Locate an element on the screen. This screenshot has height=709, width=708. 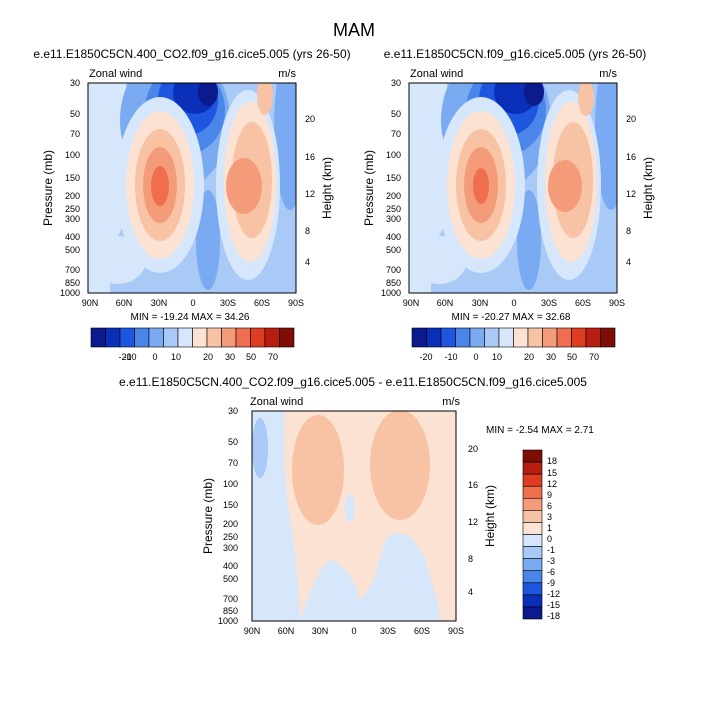
colorbar-tick-label: -20 is located at coordinates (124, 357).